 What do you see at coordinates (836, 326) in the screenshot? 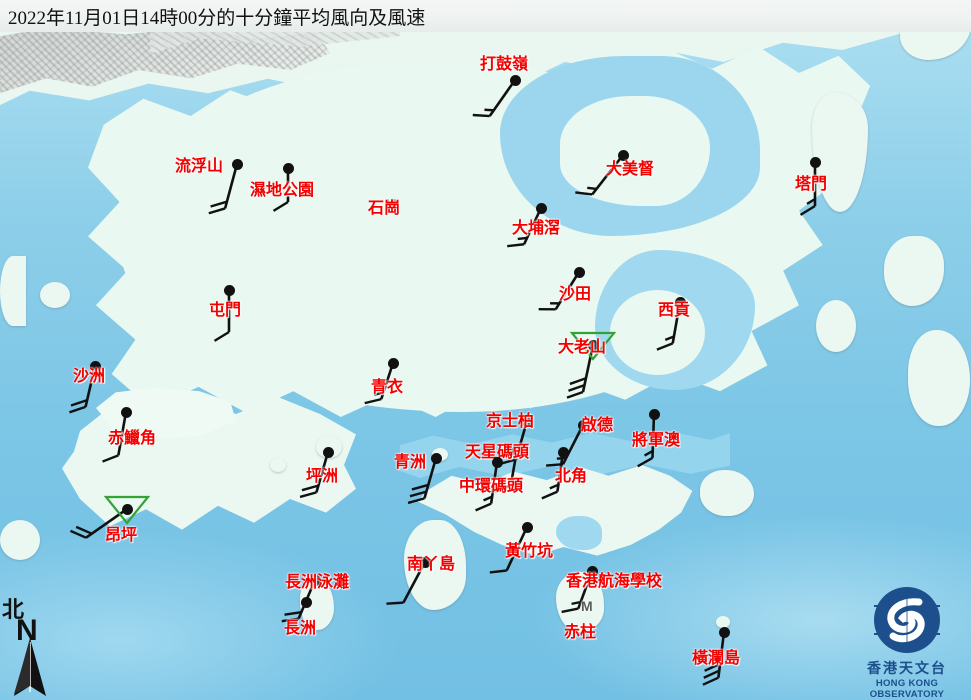
I see `eastern-island-c` at bounding box center [836, 326].